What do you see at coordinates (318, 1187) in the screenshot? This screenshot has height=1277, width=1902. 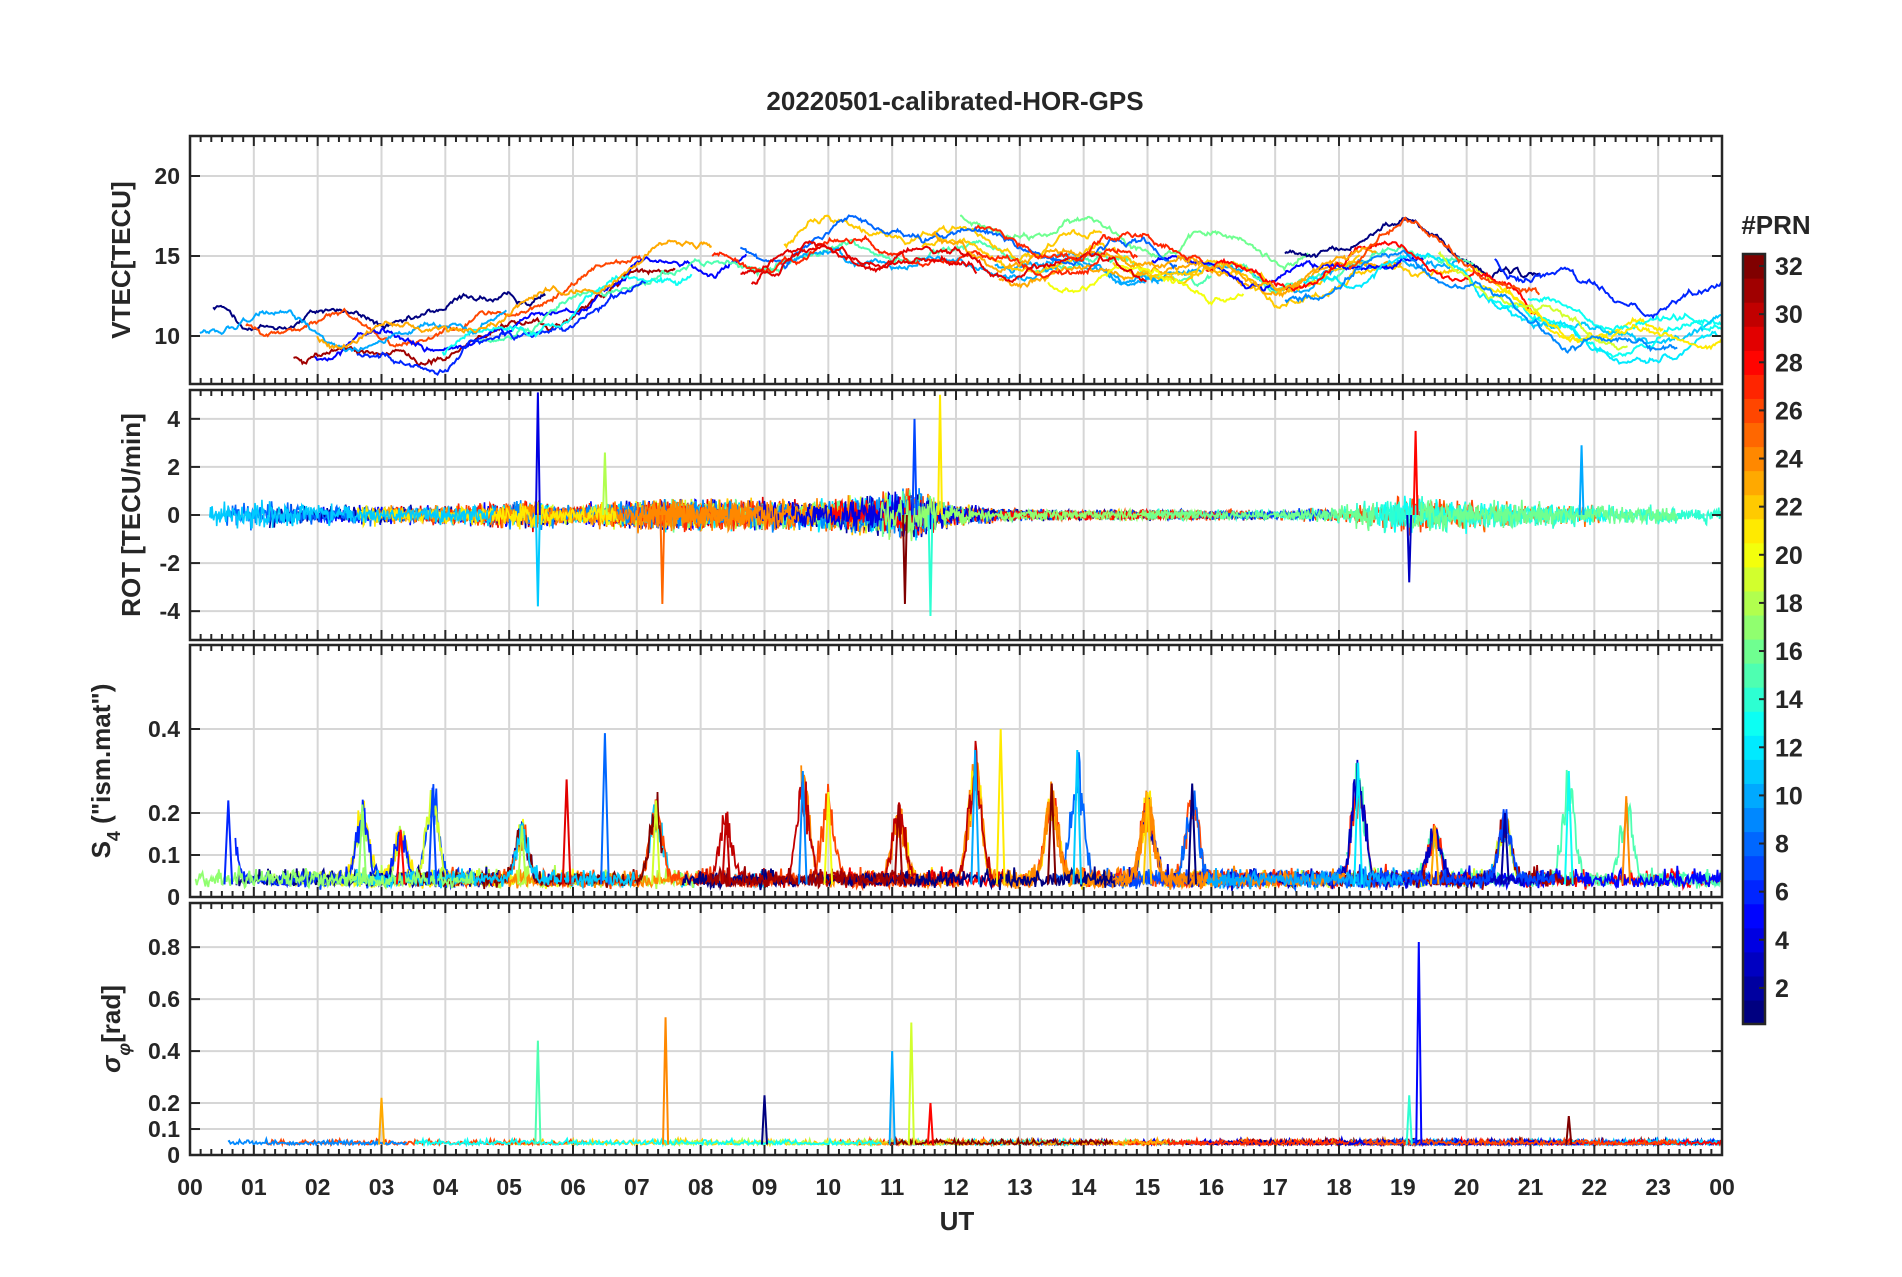 I see `x-tick-label: 02` at bounding box center [318, 1187].